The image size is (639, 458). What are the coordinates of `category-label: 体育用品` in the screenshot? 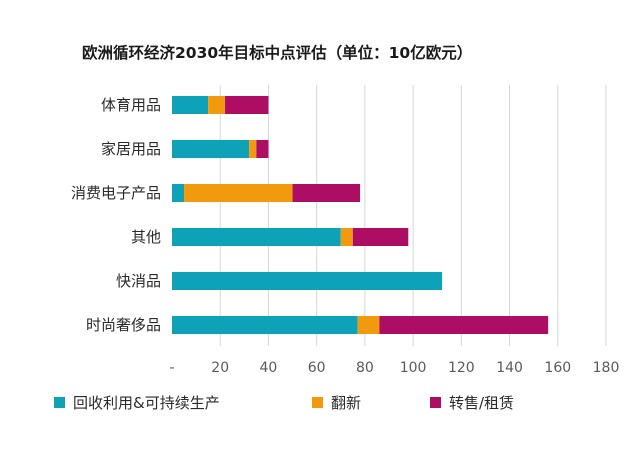 It's located at (131, 105).